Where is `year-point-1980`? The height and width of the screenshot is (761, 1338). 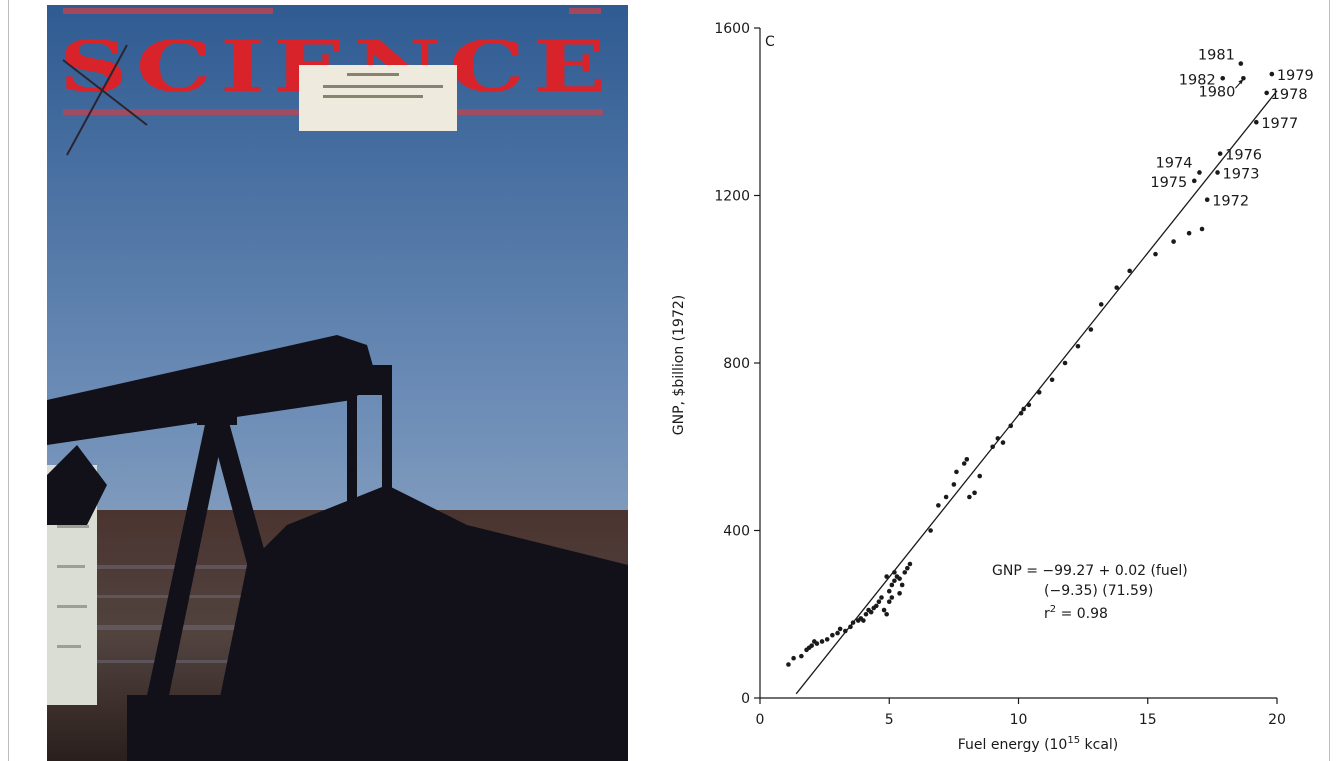
year-point-1980 is located at coordinates (1243, 78).